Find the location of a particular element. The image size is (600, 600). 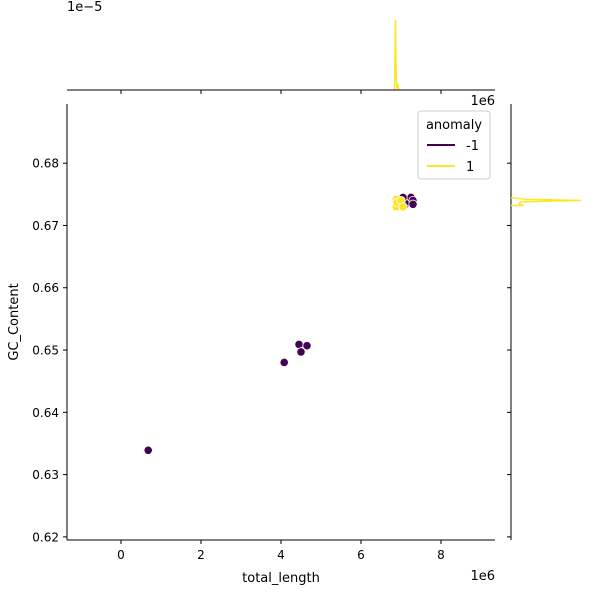

top-marginal-scale-label: 1e−5 is located at coordinates (84, 7).